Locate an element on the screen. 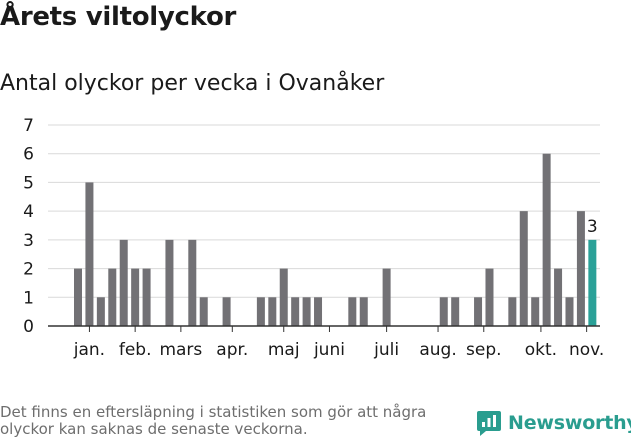 This screenshot has height=439, width=631. x-tick-label: sep. is located at coordinates (484, 350).